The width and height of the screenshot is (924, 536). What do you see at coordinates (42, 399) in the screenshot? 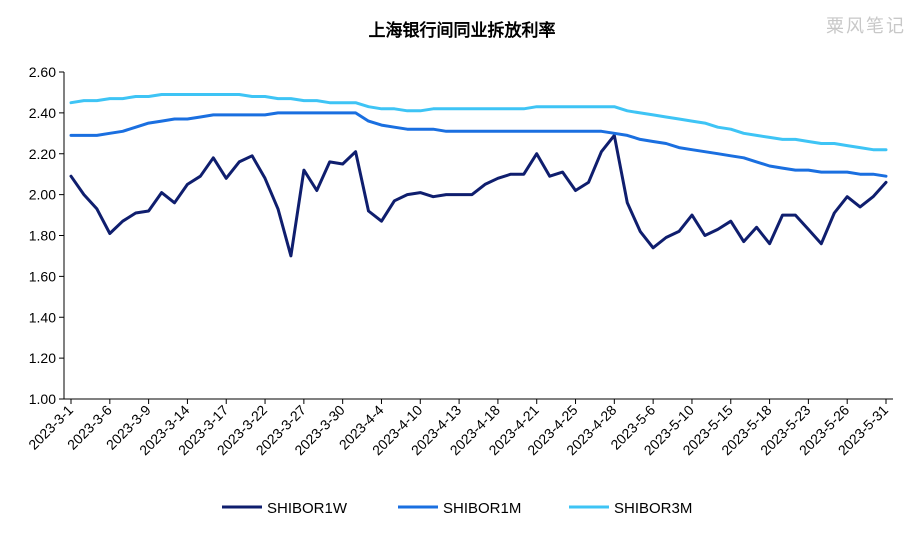
I see `y-tick-label: 1.00` at bounding box center [42, 399].